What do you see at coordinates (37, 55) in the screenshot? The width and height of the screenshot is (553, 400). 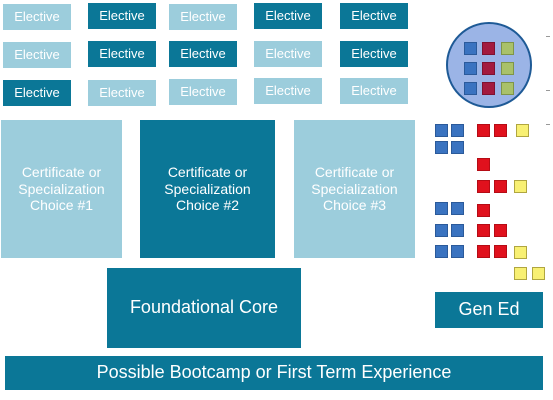 I see `elective-r2-c1: Elective` at bounding box center [37, 55].